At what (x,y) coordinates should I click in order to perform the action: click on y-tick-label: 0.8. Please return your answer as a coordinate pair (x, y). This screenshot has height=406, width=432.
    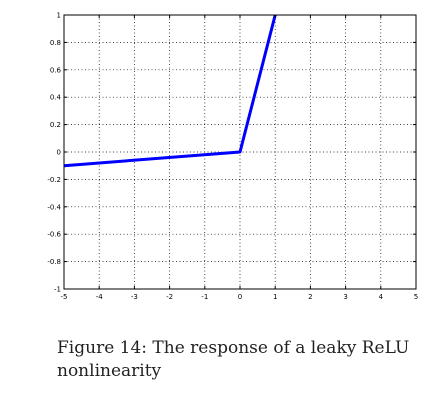
    Looking at the image, I should click on (55, 43).